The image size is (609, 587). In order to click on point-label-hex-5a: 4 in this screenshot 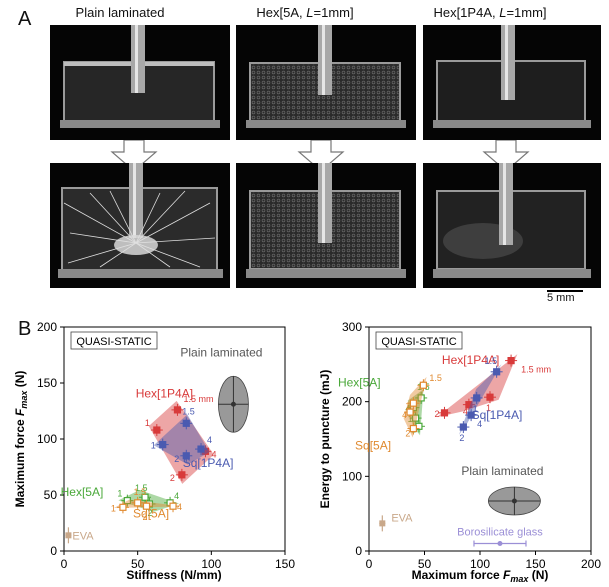, I will do `click(176, 496)`.